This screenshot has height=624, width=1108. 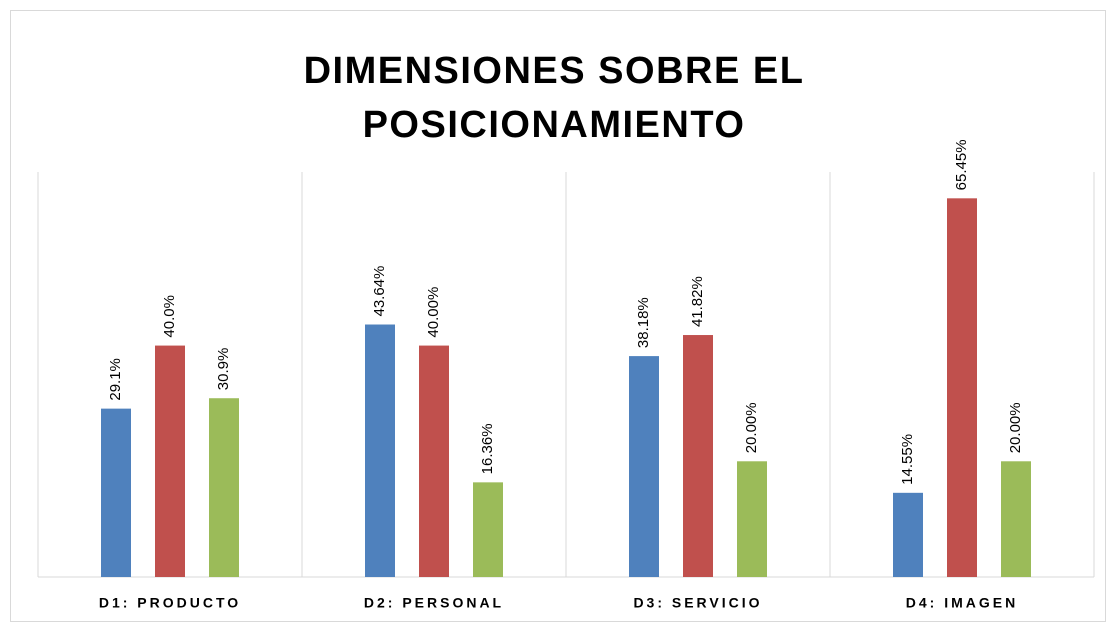 I want to click on value-label: 41.82%, so click(x=697, y=301).